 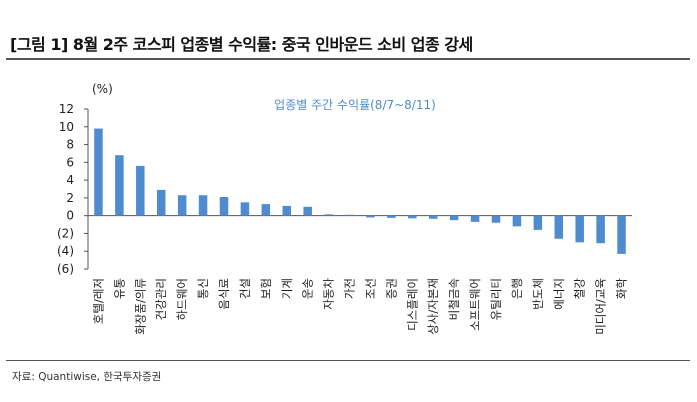 I want to click on category-label: 미디어/교육, so click(x=601, y=306).